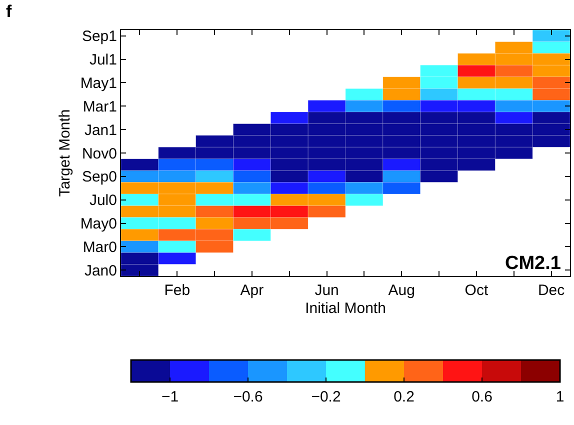 The height and width of the screenshot is (425, 574). What do you see at coordinates (560, 397) in the screenshot?
I see `color-bar-label: 1` at bounding box center [560, 397].